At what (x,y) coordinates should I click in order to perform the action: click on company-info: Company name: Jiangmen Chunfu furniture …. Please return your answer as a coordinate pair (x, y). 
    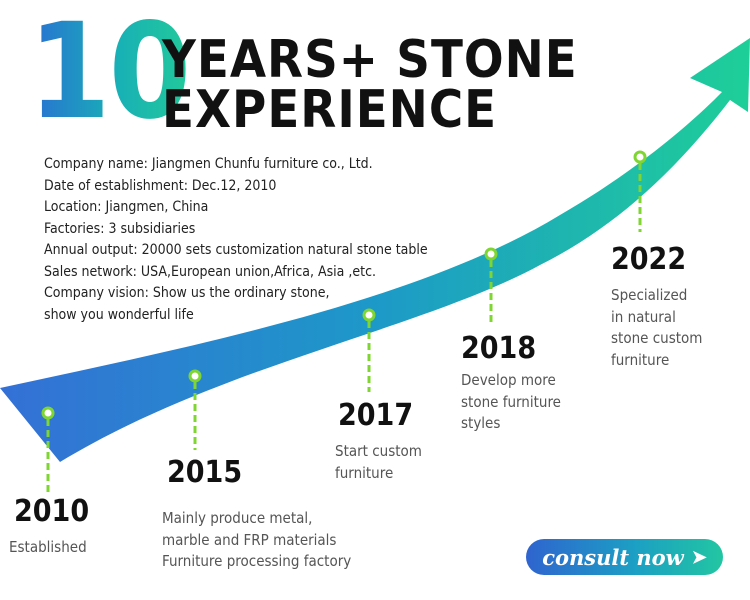
    Looking at the image, I should click on (236, 240).